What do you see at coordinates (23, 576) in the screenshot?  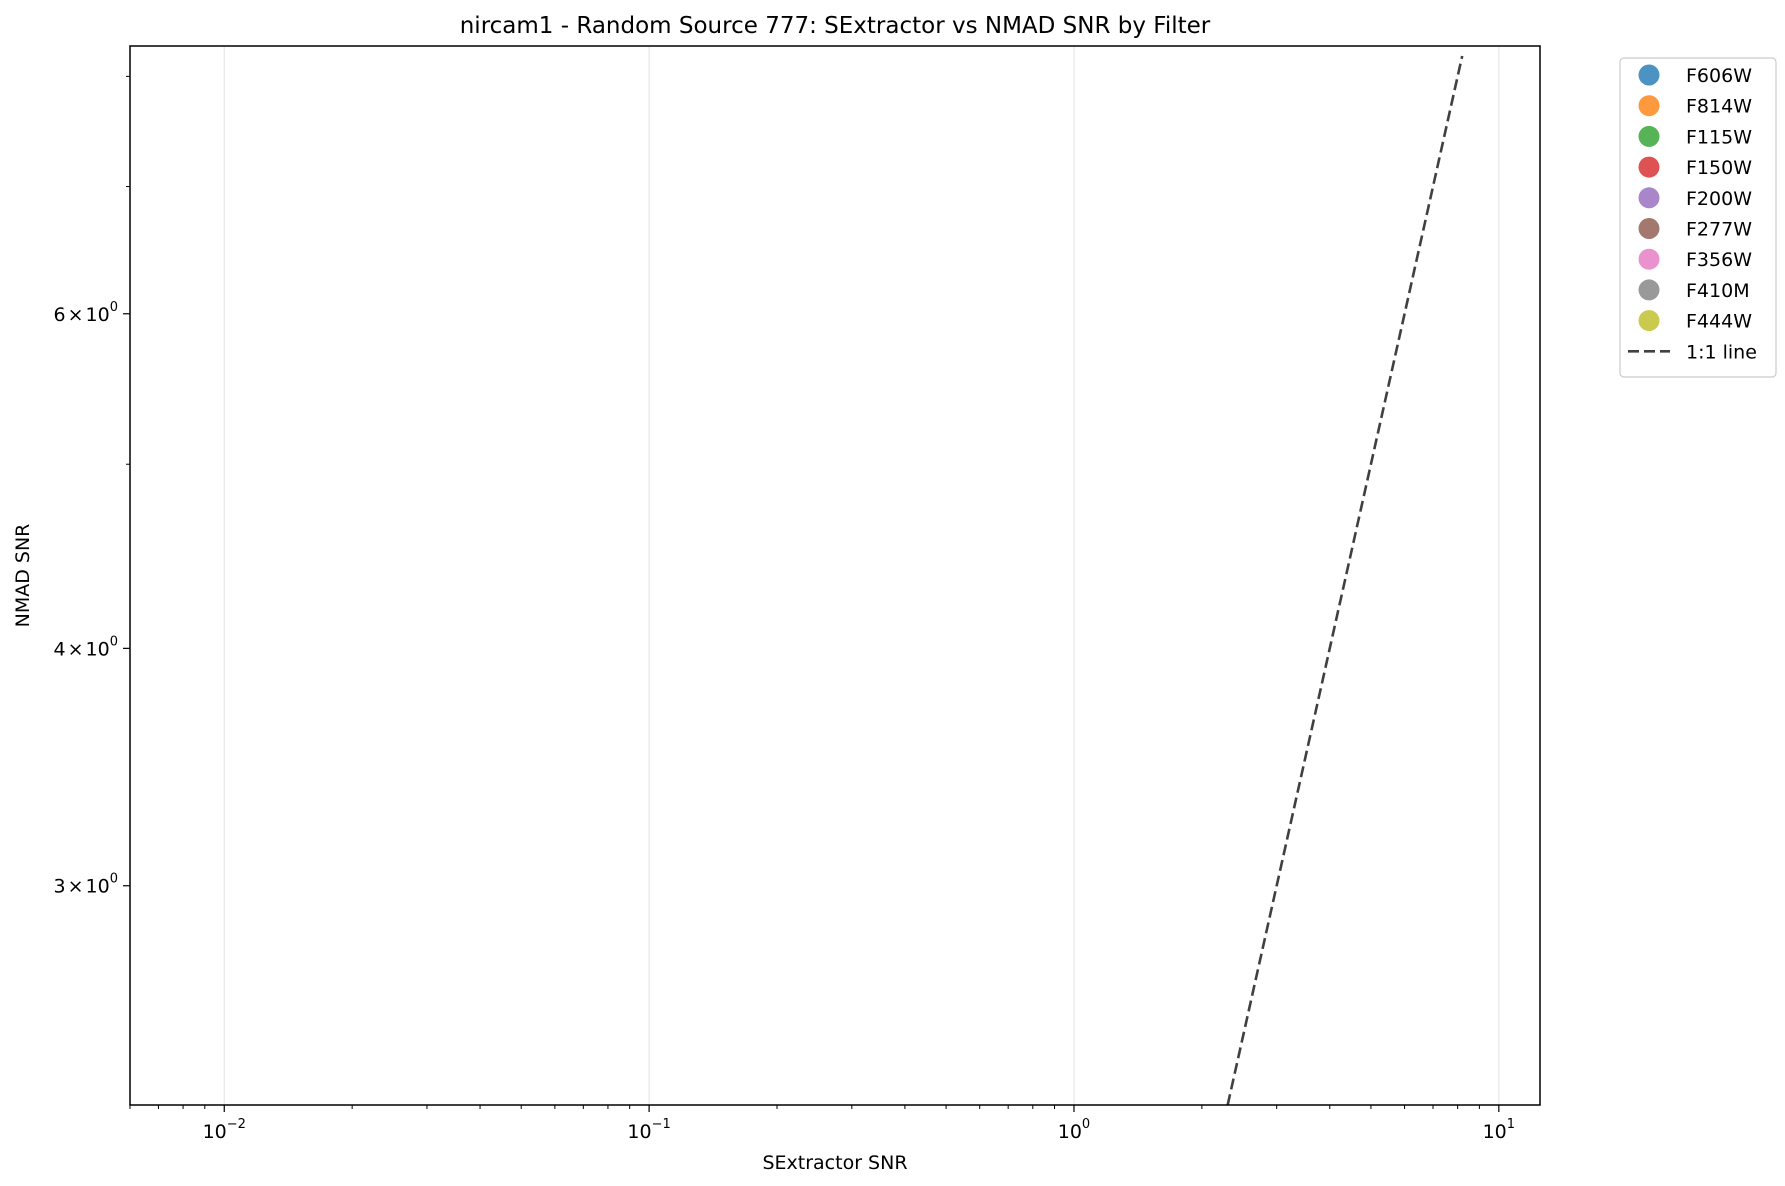 I see `y-axis-title: NMAD SNR` at bounding box center [23, 576].